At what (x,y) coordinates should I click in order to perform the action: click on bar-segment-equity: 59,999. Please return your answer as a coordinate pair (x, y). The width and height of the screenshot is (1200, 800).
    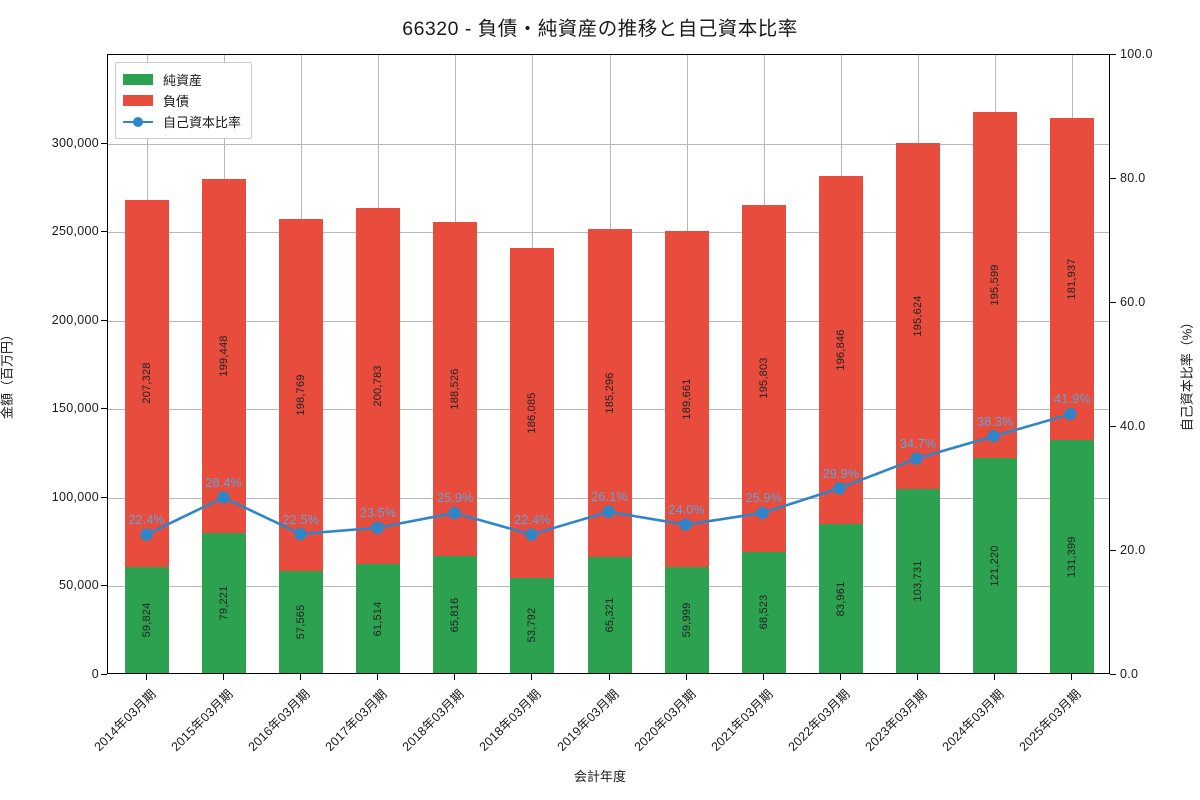
    Looking at the image, I should click on (686, 619).